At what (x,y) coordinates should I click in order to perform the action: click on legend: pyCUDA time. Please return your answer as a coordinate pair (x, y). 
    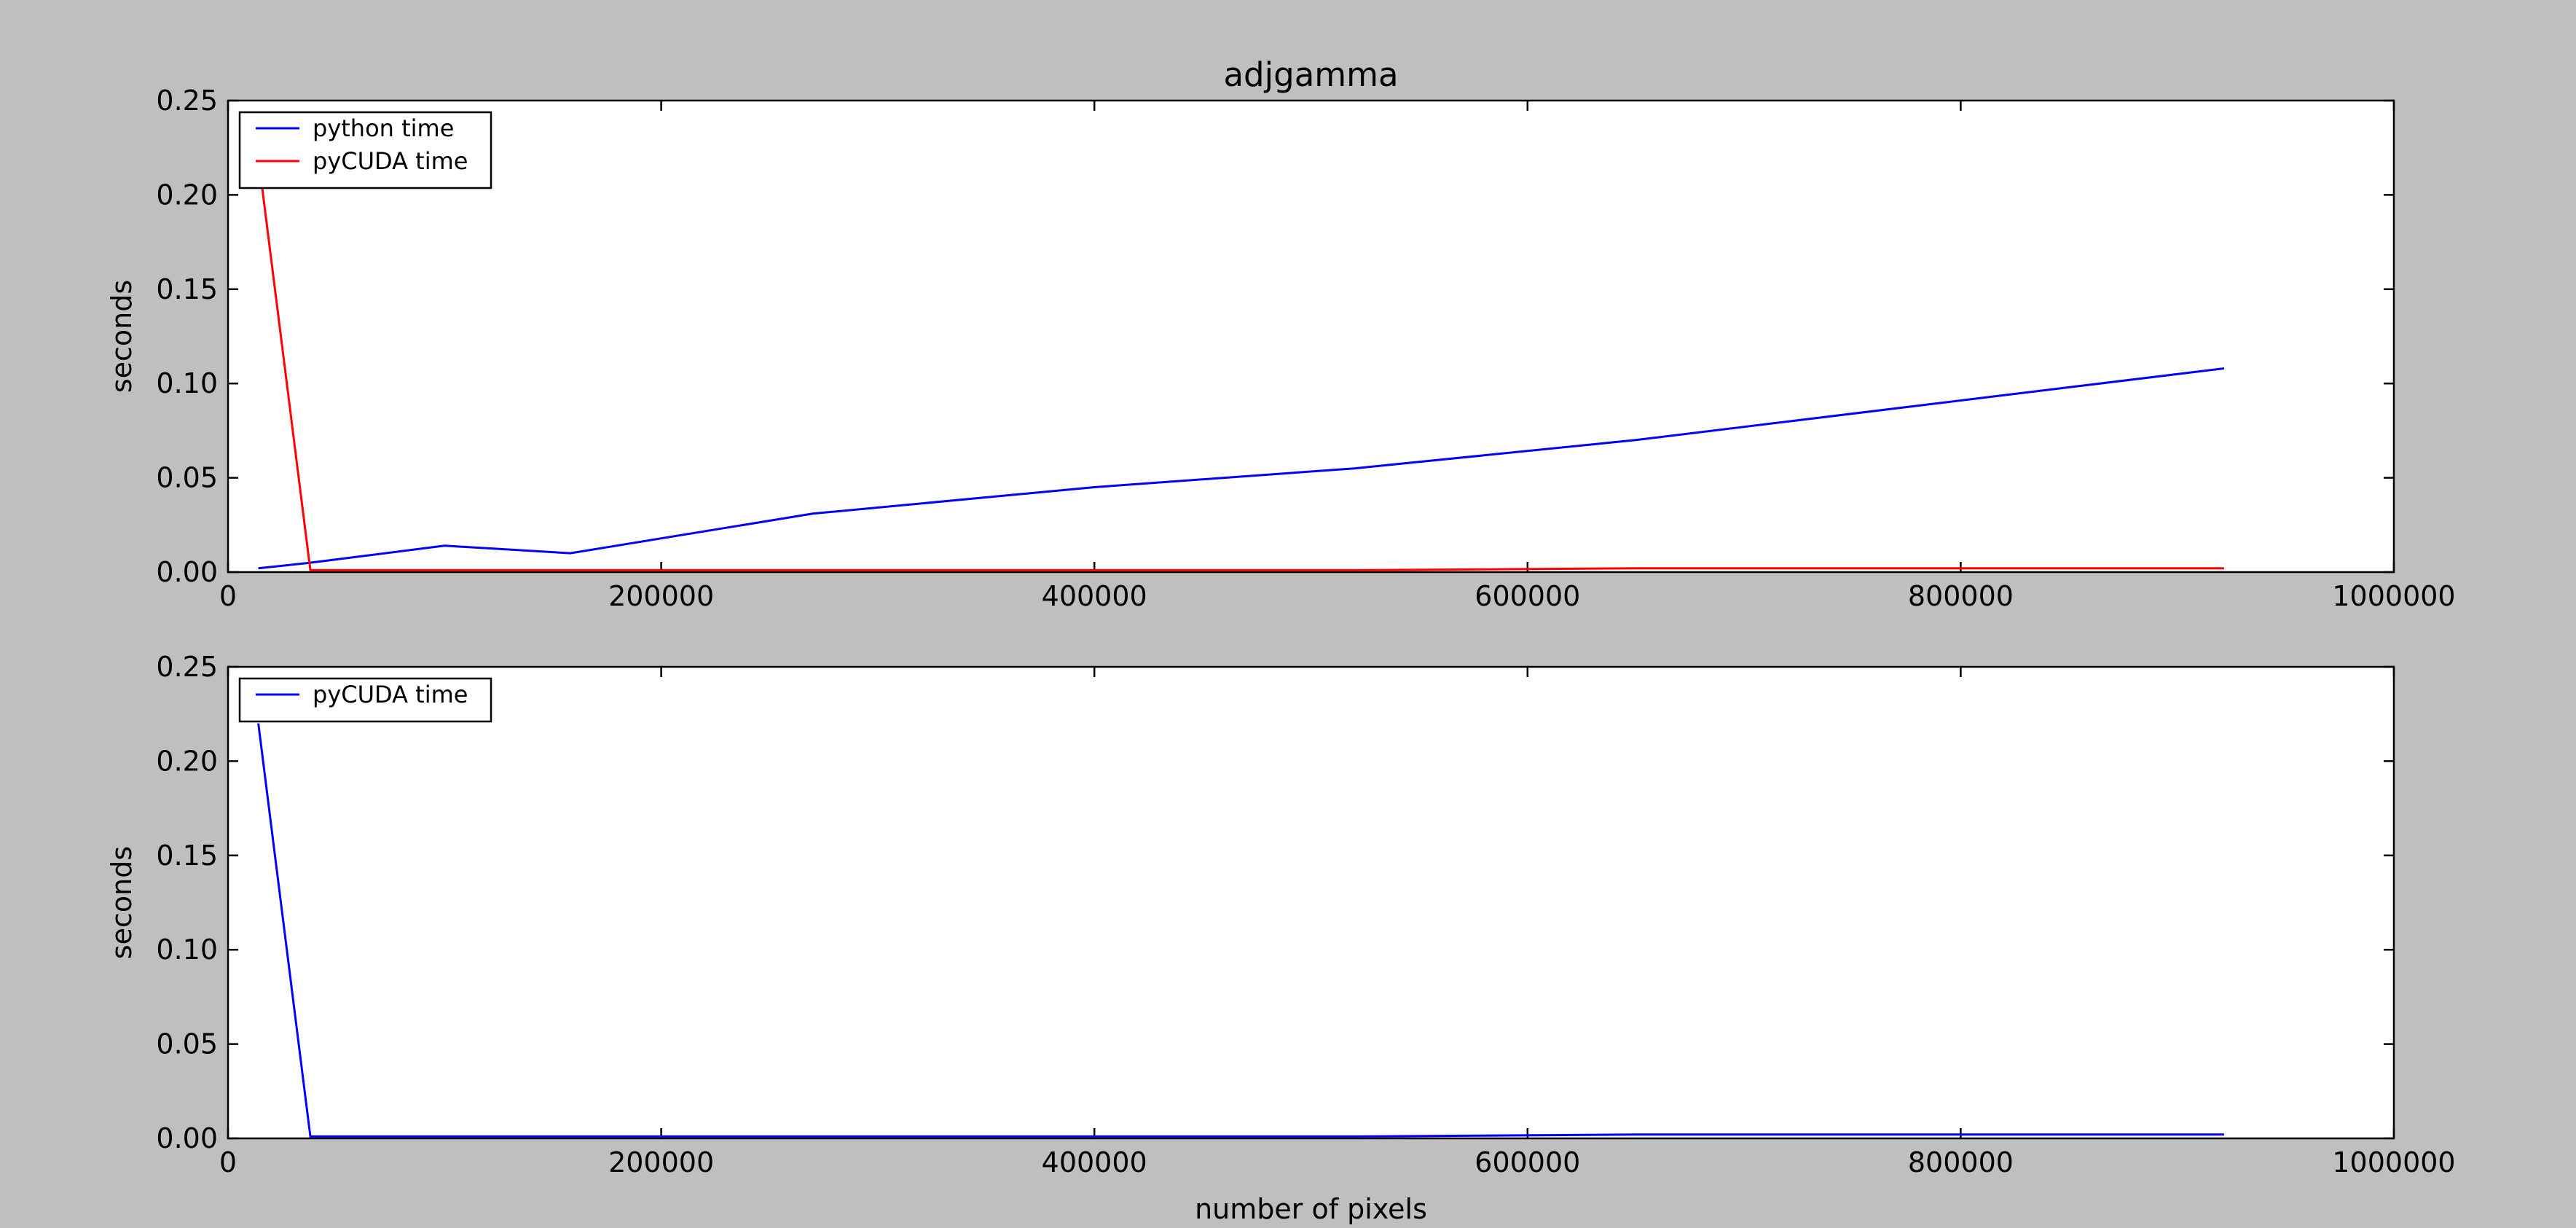
    Looking at the image, I should click on (365, 700).